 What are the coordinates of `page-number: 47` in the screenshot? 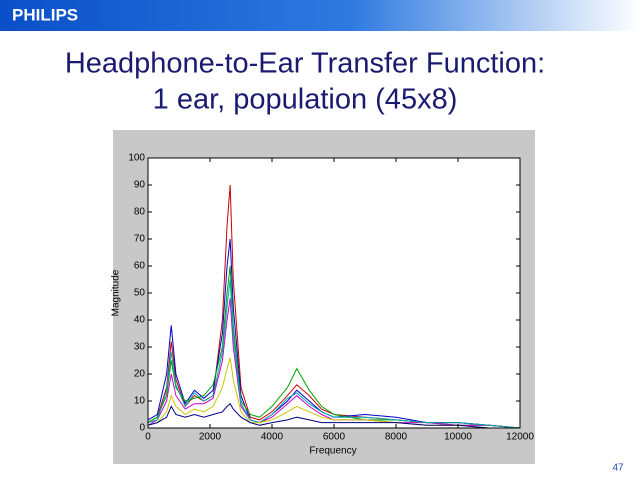 It's located at (618, 468).